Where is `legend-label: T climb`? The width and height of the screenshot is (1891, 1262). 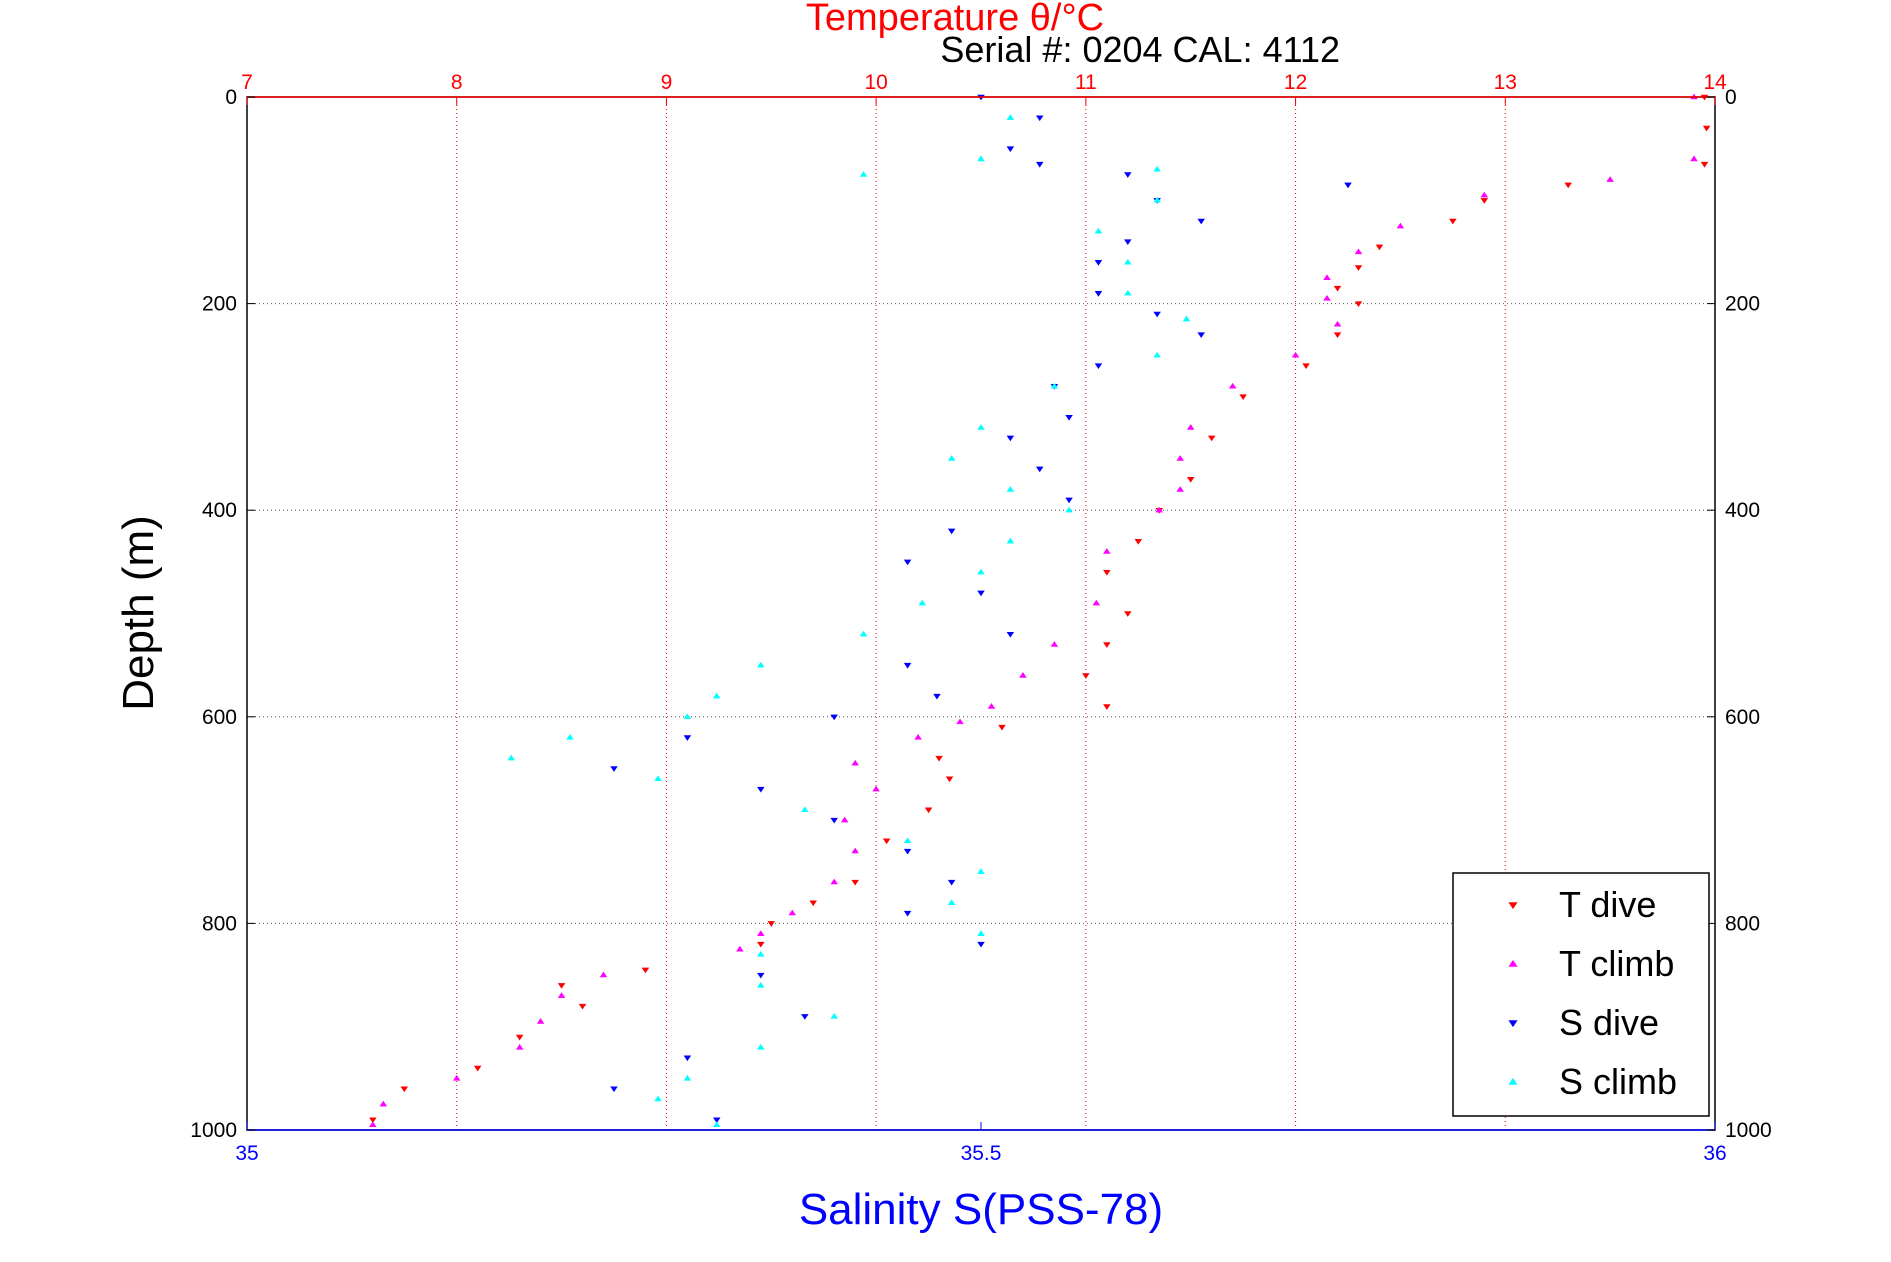
legend-label: T climb is located at coordinates (1616, 963).